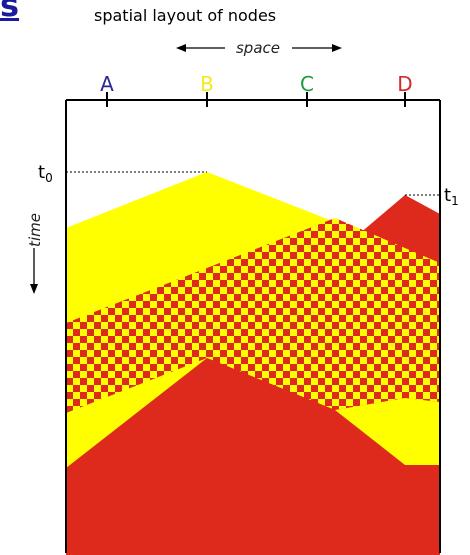  Describe the element at coordinates (122, 173) in the screenshot. I see `time-mark-t0: t0` at that location.